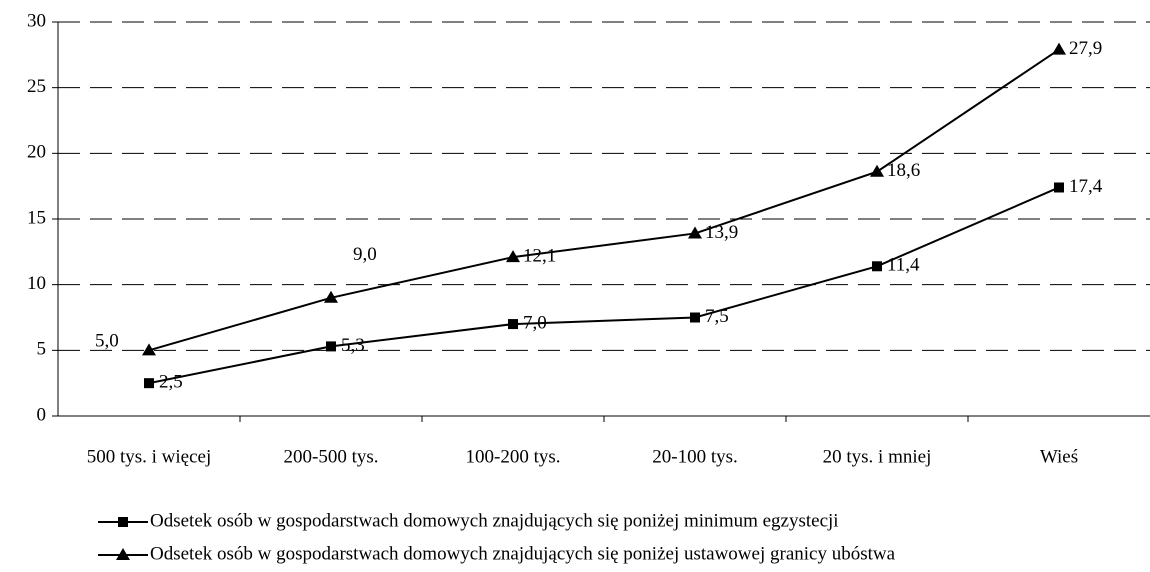 The width and height of the screenshot is (1150, 572). I want to click on data-label: 12,1, so click(539, 255).